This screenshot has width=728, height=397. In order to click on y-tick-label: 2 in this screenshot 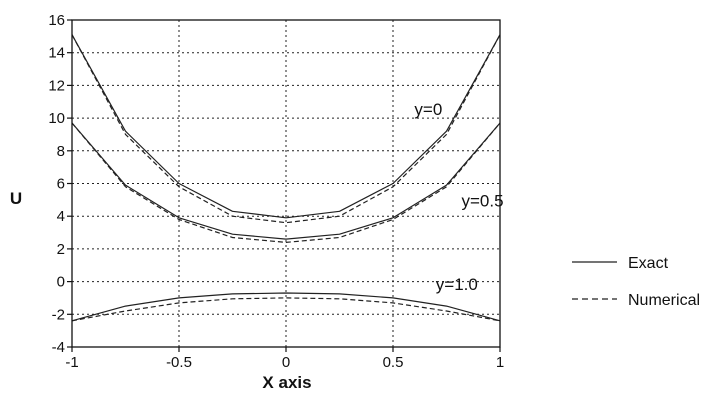, I will do `click(61, 249)`.